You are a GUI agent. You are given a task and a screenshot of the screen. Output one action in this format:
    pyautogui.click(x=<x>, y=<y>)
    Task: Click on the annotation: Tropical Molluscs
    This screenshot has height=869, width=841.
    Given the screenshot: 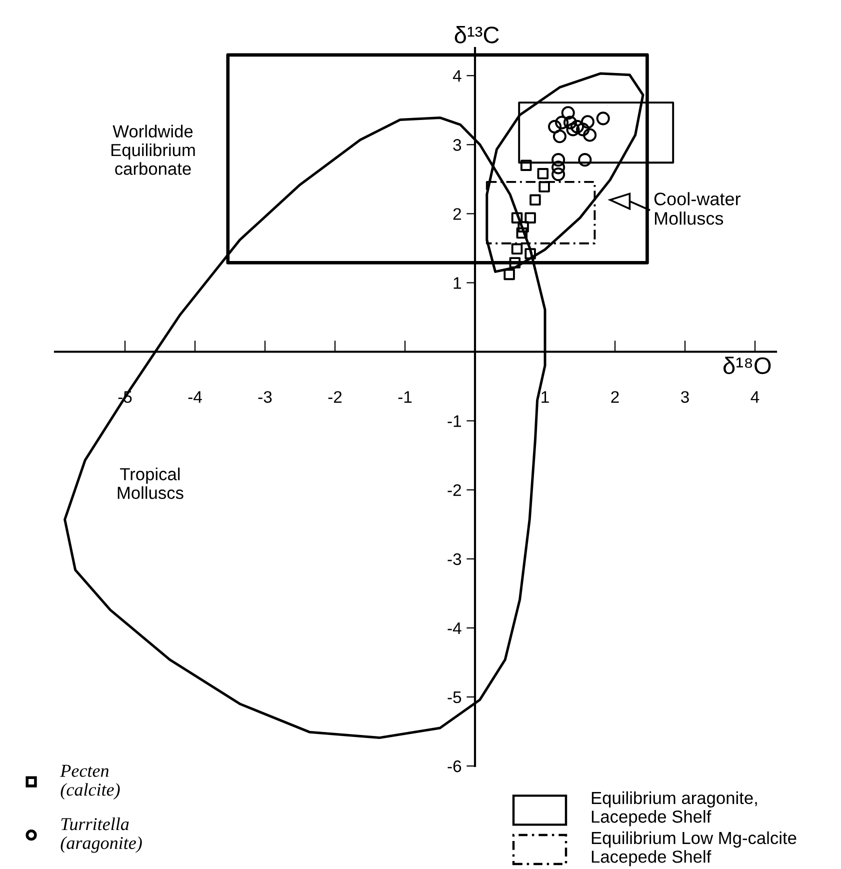 What is the action you would take?
    pyautogui.click(x=151, y=484)
    